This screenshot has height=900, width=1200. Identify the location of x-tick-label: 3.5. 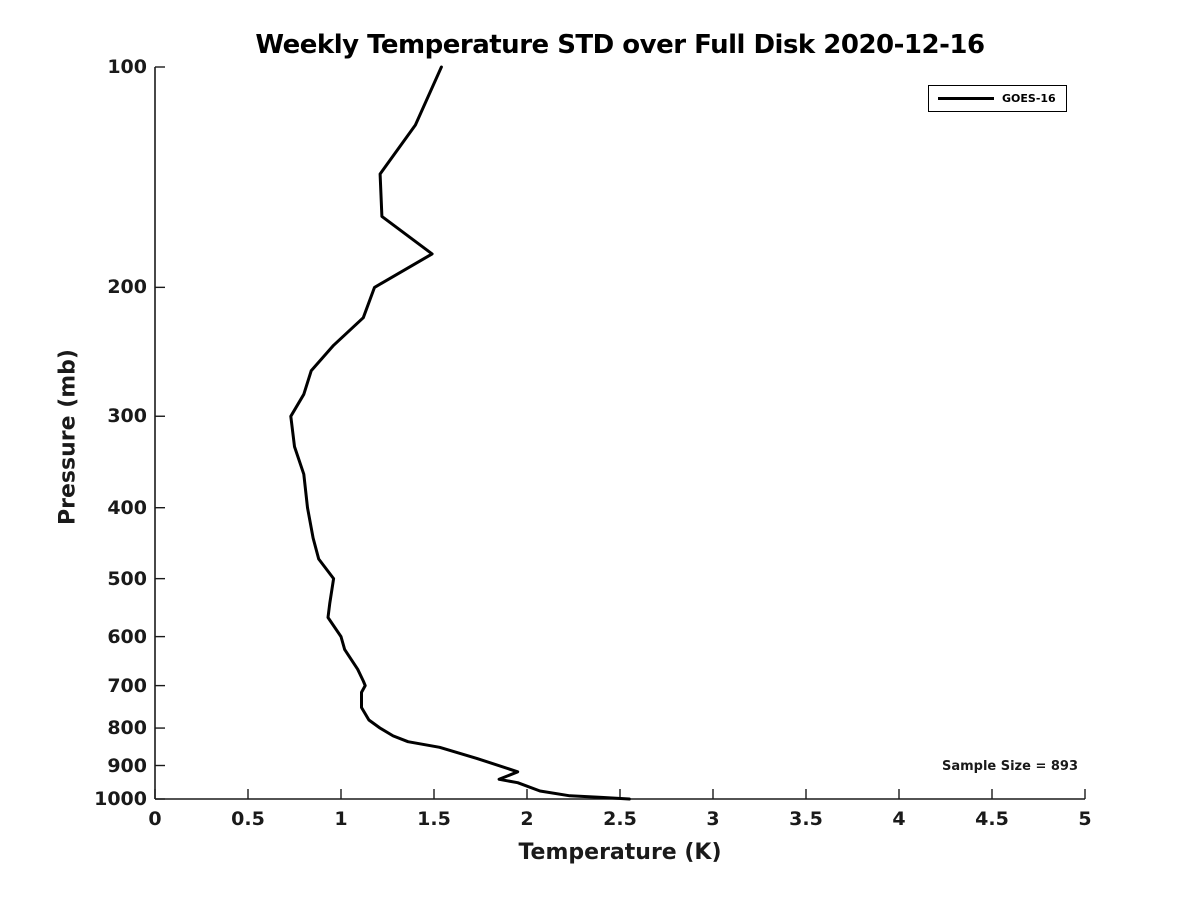
(806, 819).